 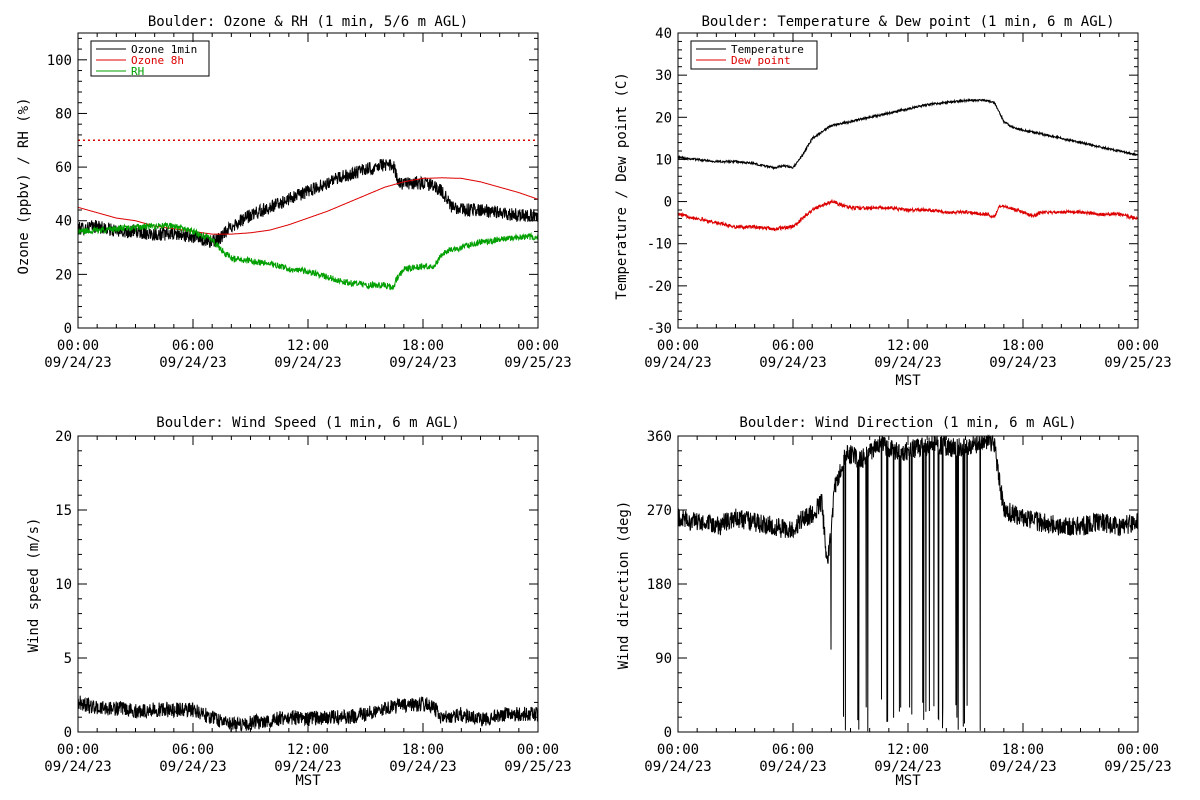 I want to click on y-axis-label: Temperature / Dew point (C), so click(x=622, y=186).